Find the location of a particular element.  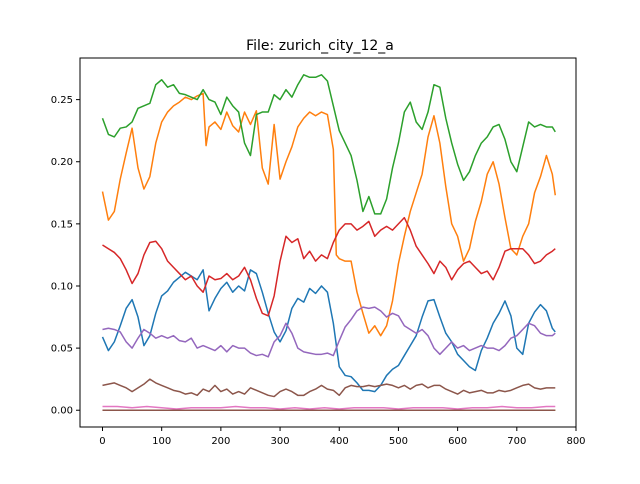

y-tick-label: 0.05 is located at coordinates (62, 349).